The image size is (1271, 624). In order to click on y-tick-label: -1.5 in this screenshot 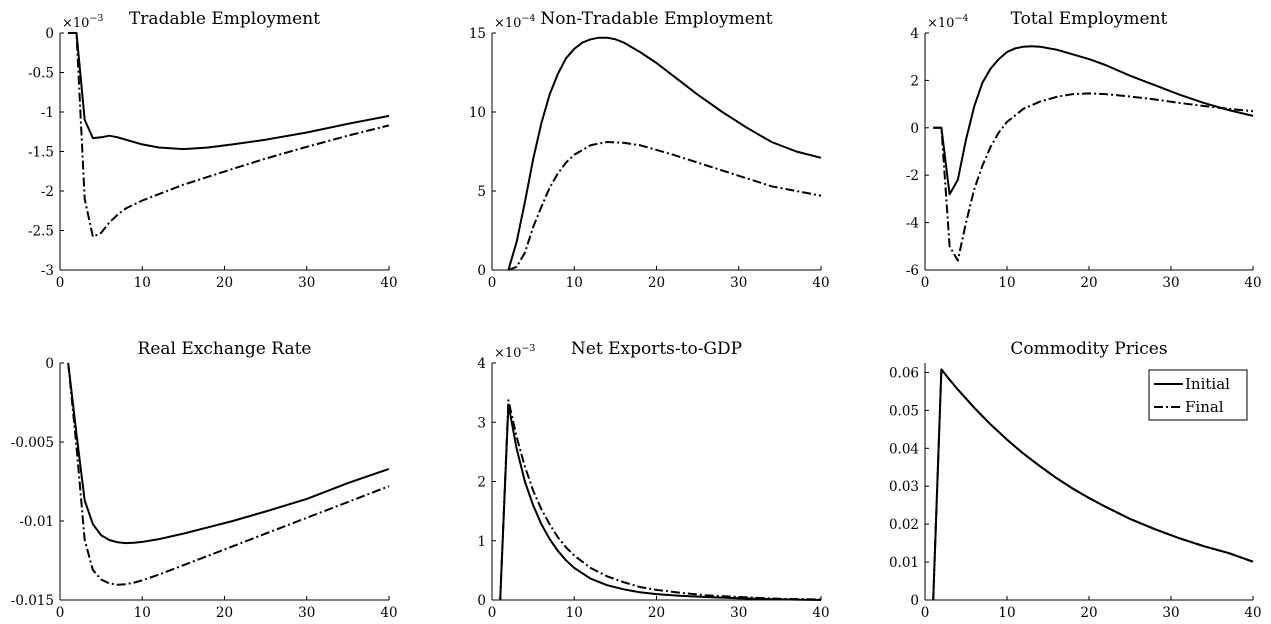, I will do `click(41, 153)`.